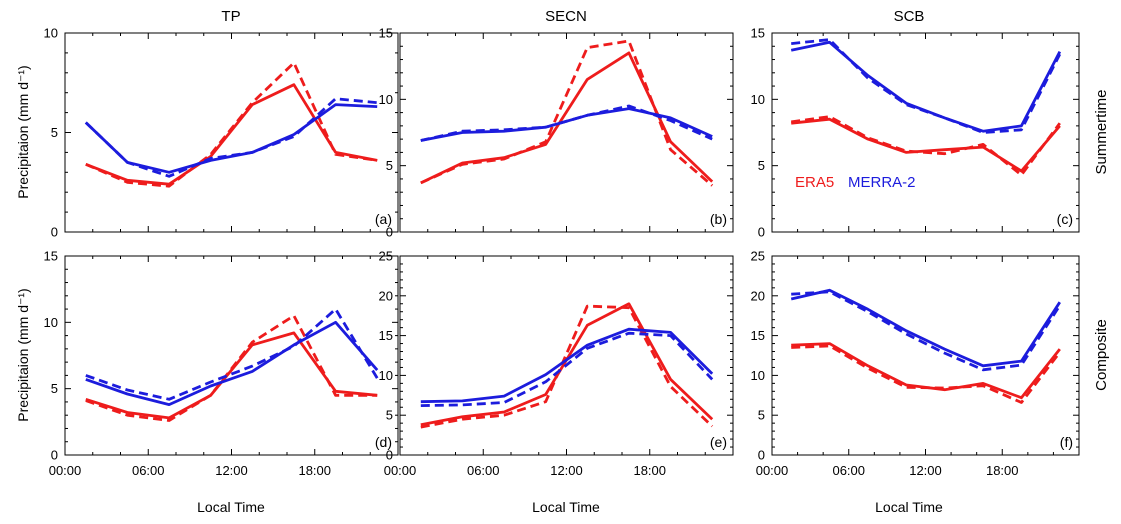 The height and width of the screenshot is (524, 1121). I want to click on column-title-secn: SECN, so click(566, 16).